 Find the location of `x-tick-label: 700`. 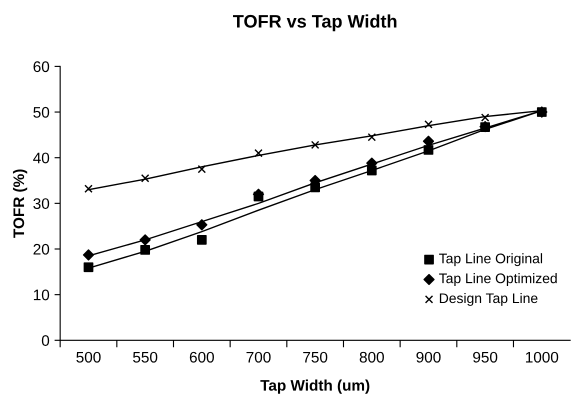

x-tick-label: 700 is located at coordinates (258, 357).